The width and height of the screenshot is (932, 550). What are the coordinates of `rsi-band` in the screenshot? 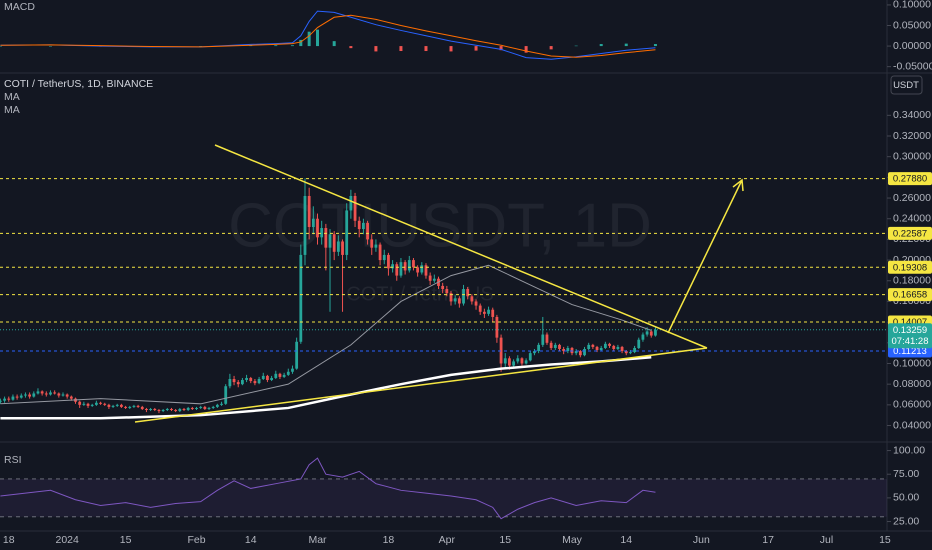 It's located at (443, 497).